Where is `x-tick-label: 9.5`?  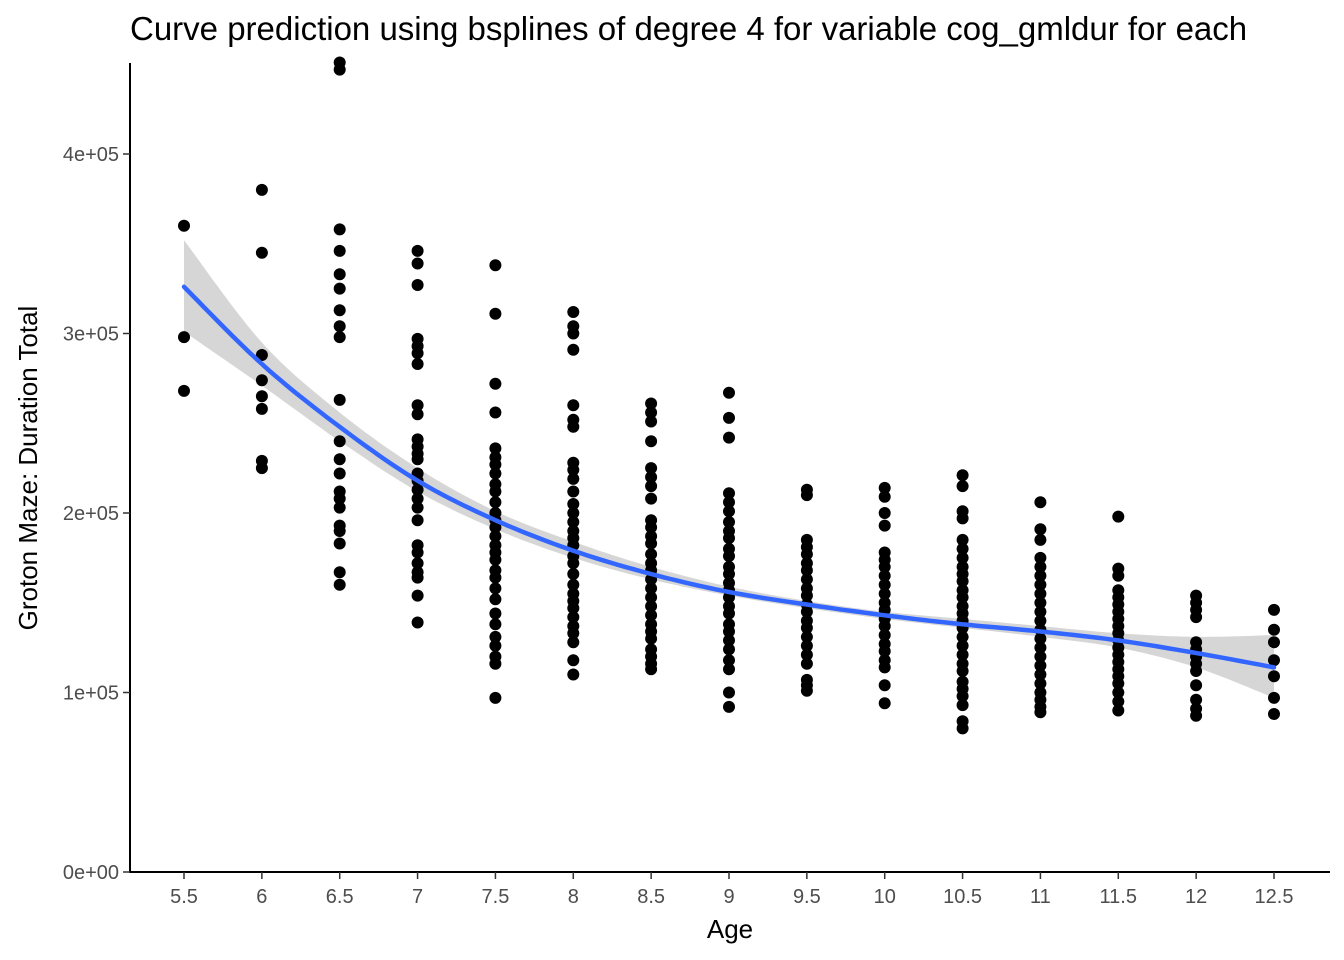
x-tick-label: 9.5 is located at coordinates (807, 897).